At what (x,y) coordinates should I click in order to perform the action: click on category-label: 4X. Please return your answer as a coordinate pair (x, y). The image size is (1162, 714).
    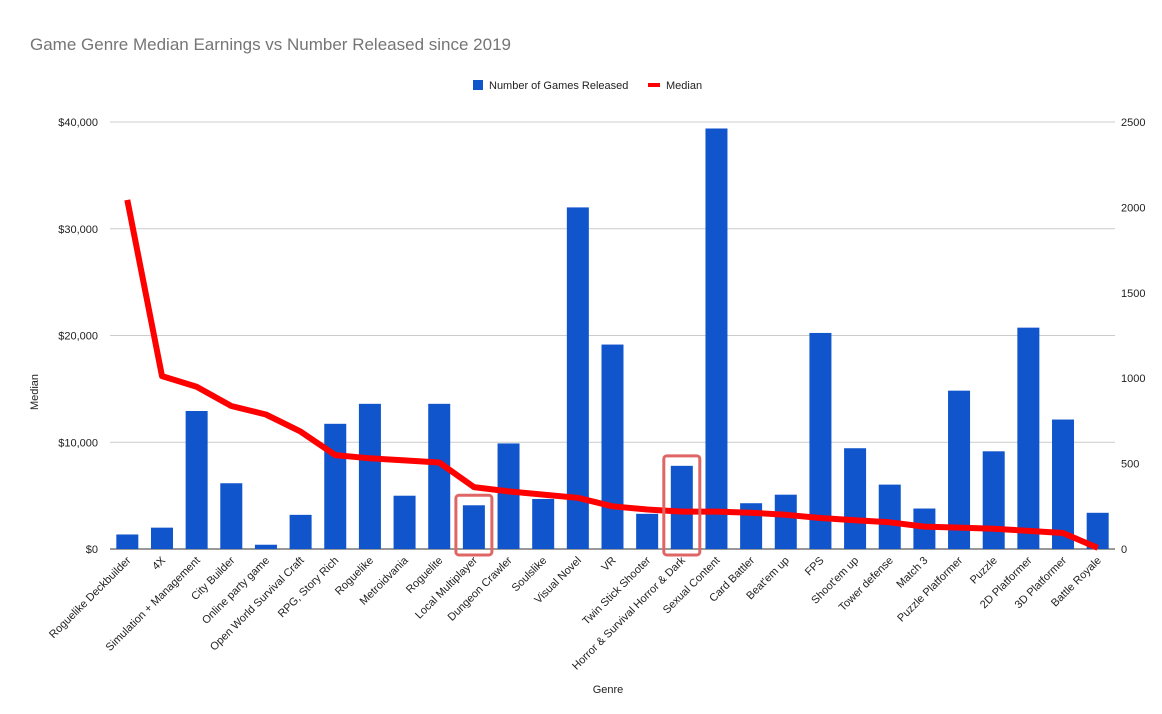
    Looking at the image, I should click on (159, 563).